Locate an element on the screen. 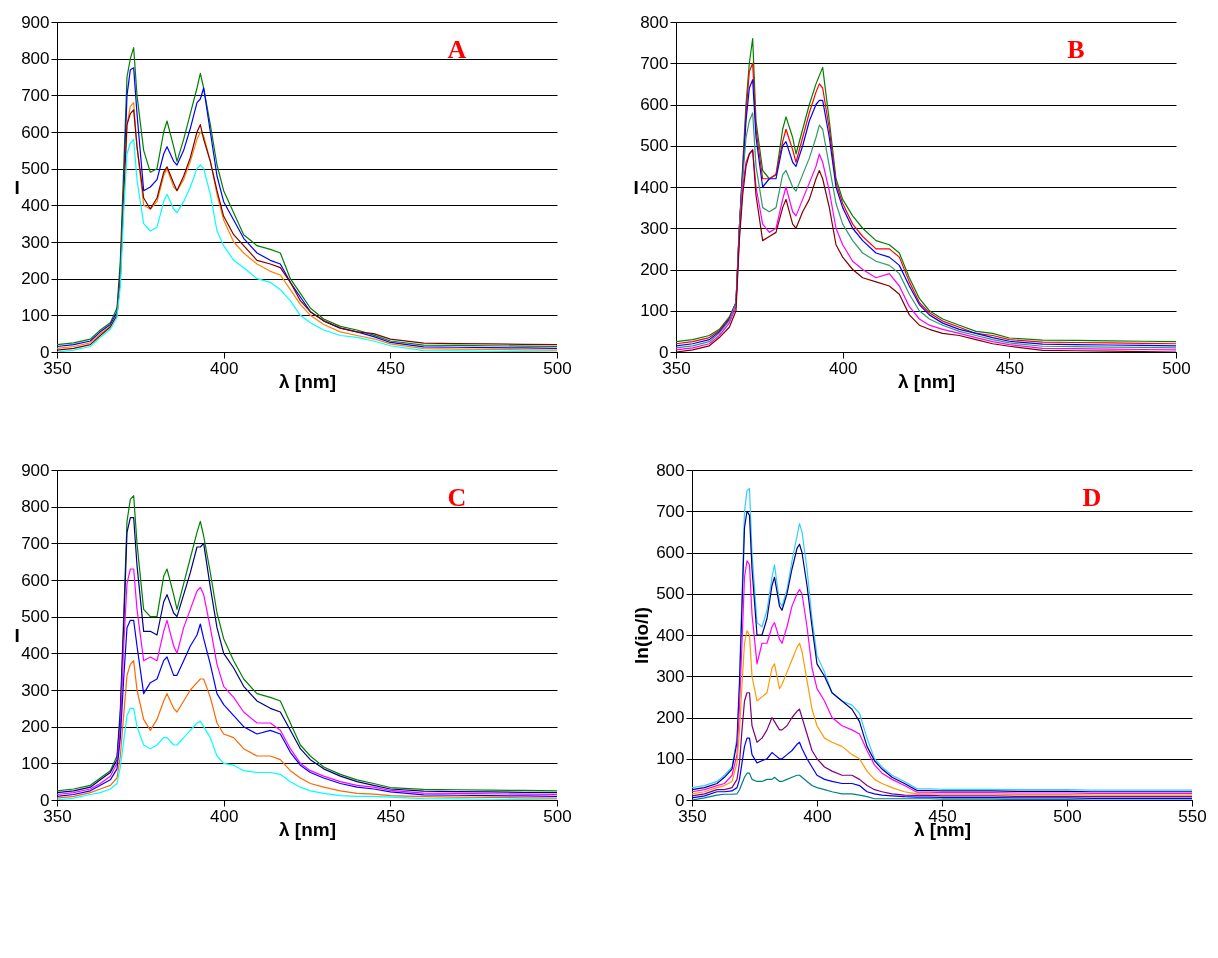 The height and width of the screenshot is (958, 1218). y-axis-title: ln(io/I) is located at coordinates (642, 635).